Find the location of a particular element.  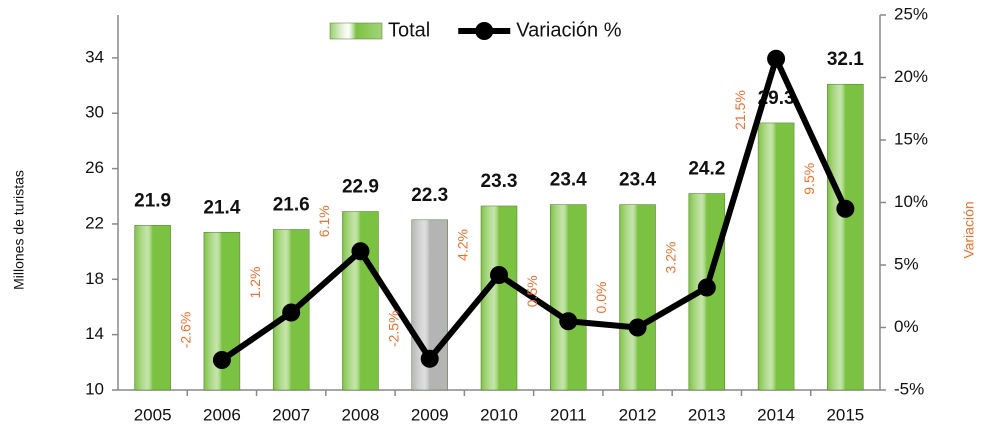

line-value-label: 21.5% is located at coordinates (740, 110).